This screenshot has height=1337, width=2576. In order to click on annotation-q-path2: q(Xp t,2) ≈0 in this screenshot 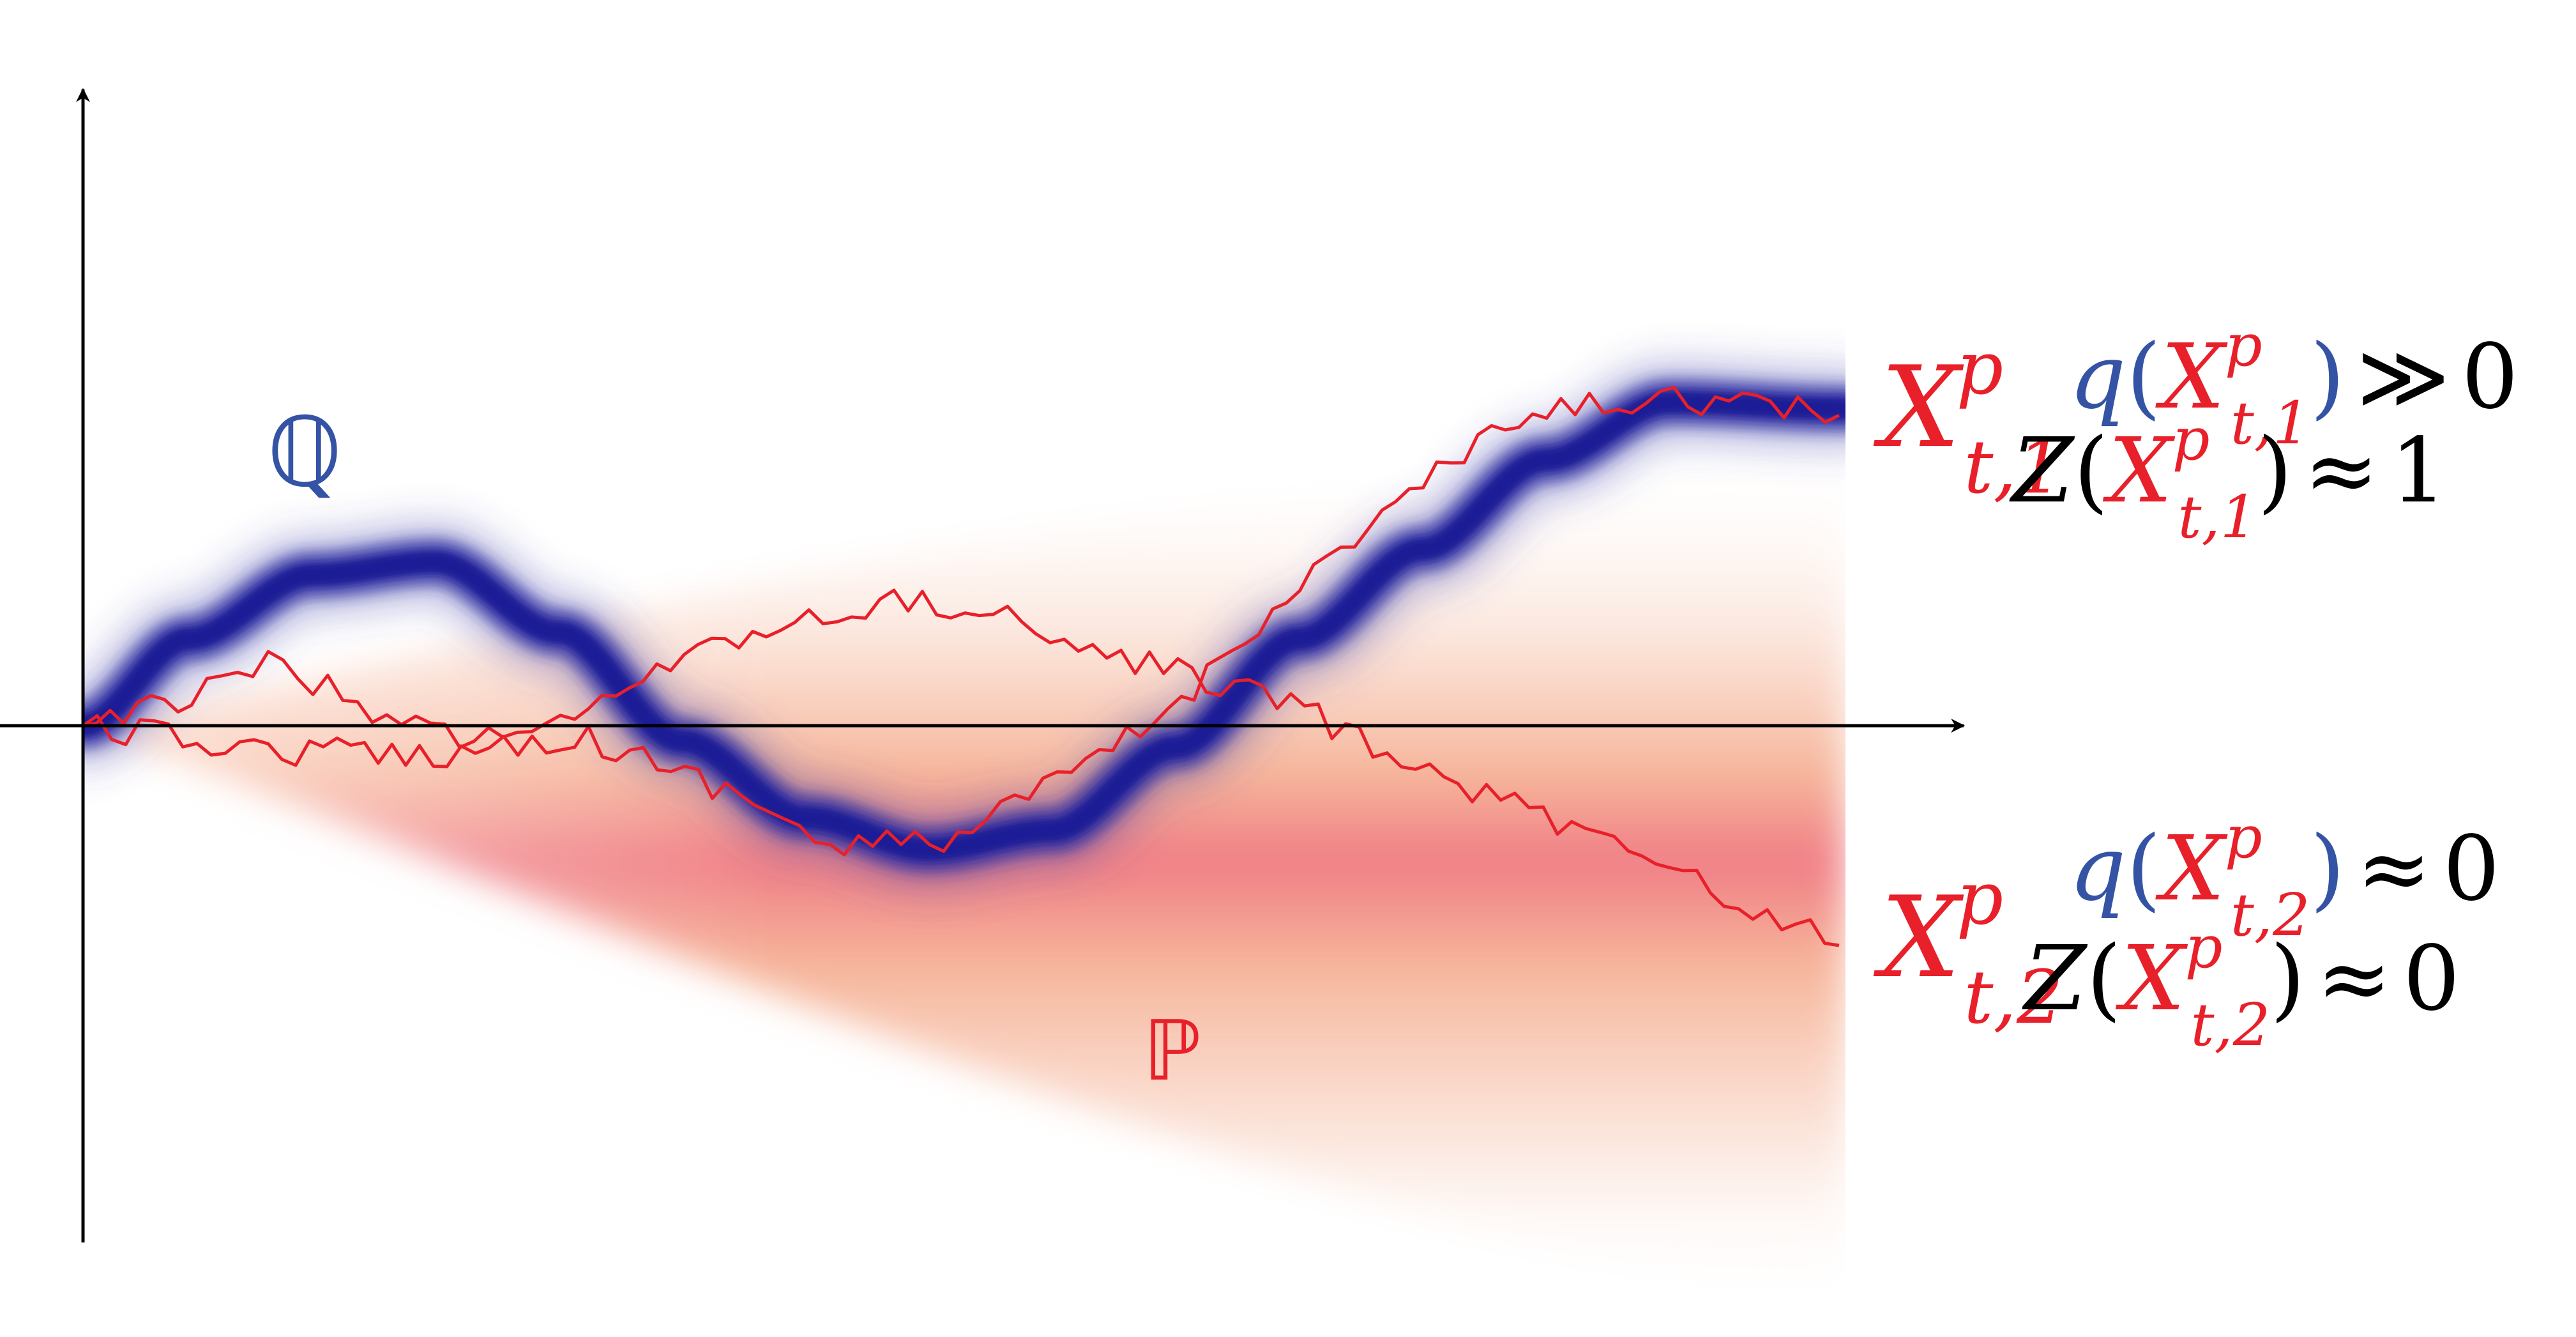, I will do `click(2285, 876)`.